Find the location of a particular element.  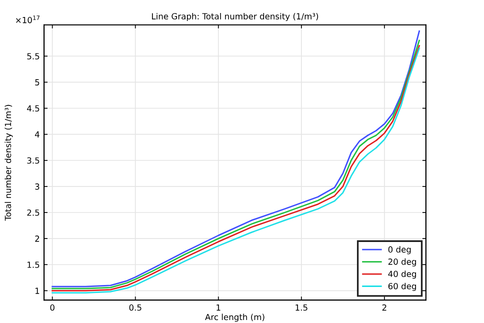

y-tick-label: 3.5 is located at coordinates (33, 160).